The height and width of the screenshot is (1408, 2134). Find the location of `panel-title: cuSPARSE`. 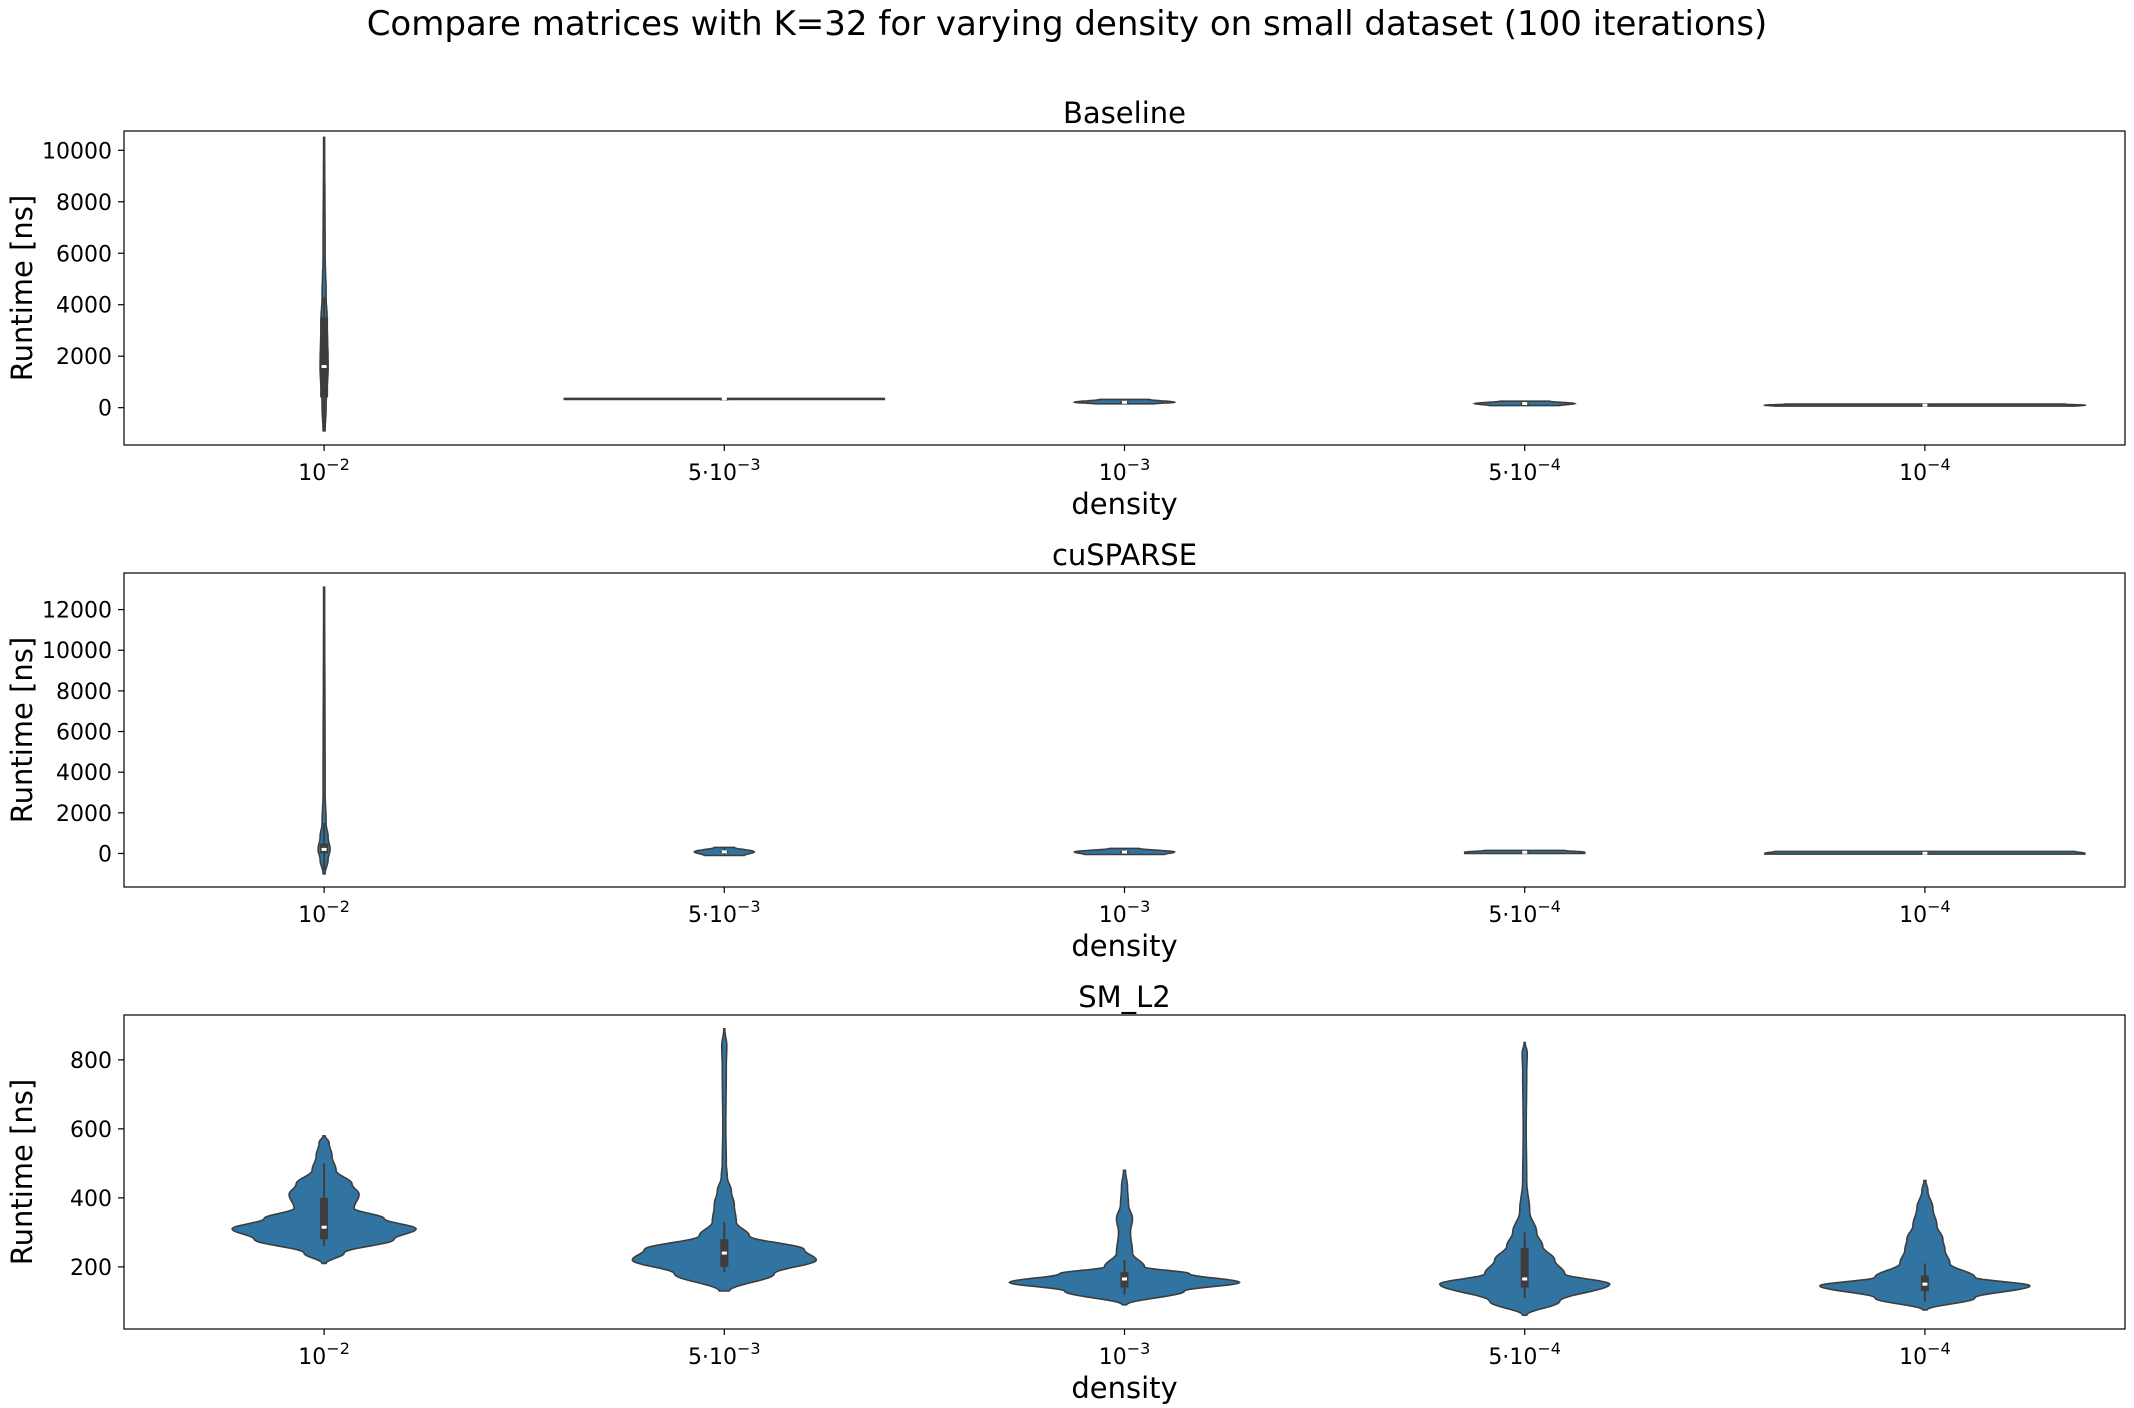

panel-title: cuSPARSE is located at coordinates (1124, 555).